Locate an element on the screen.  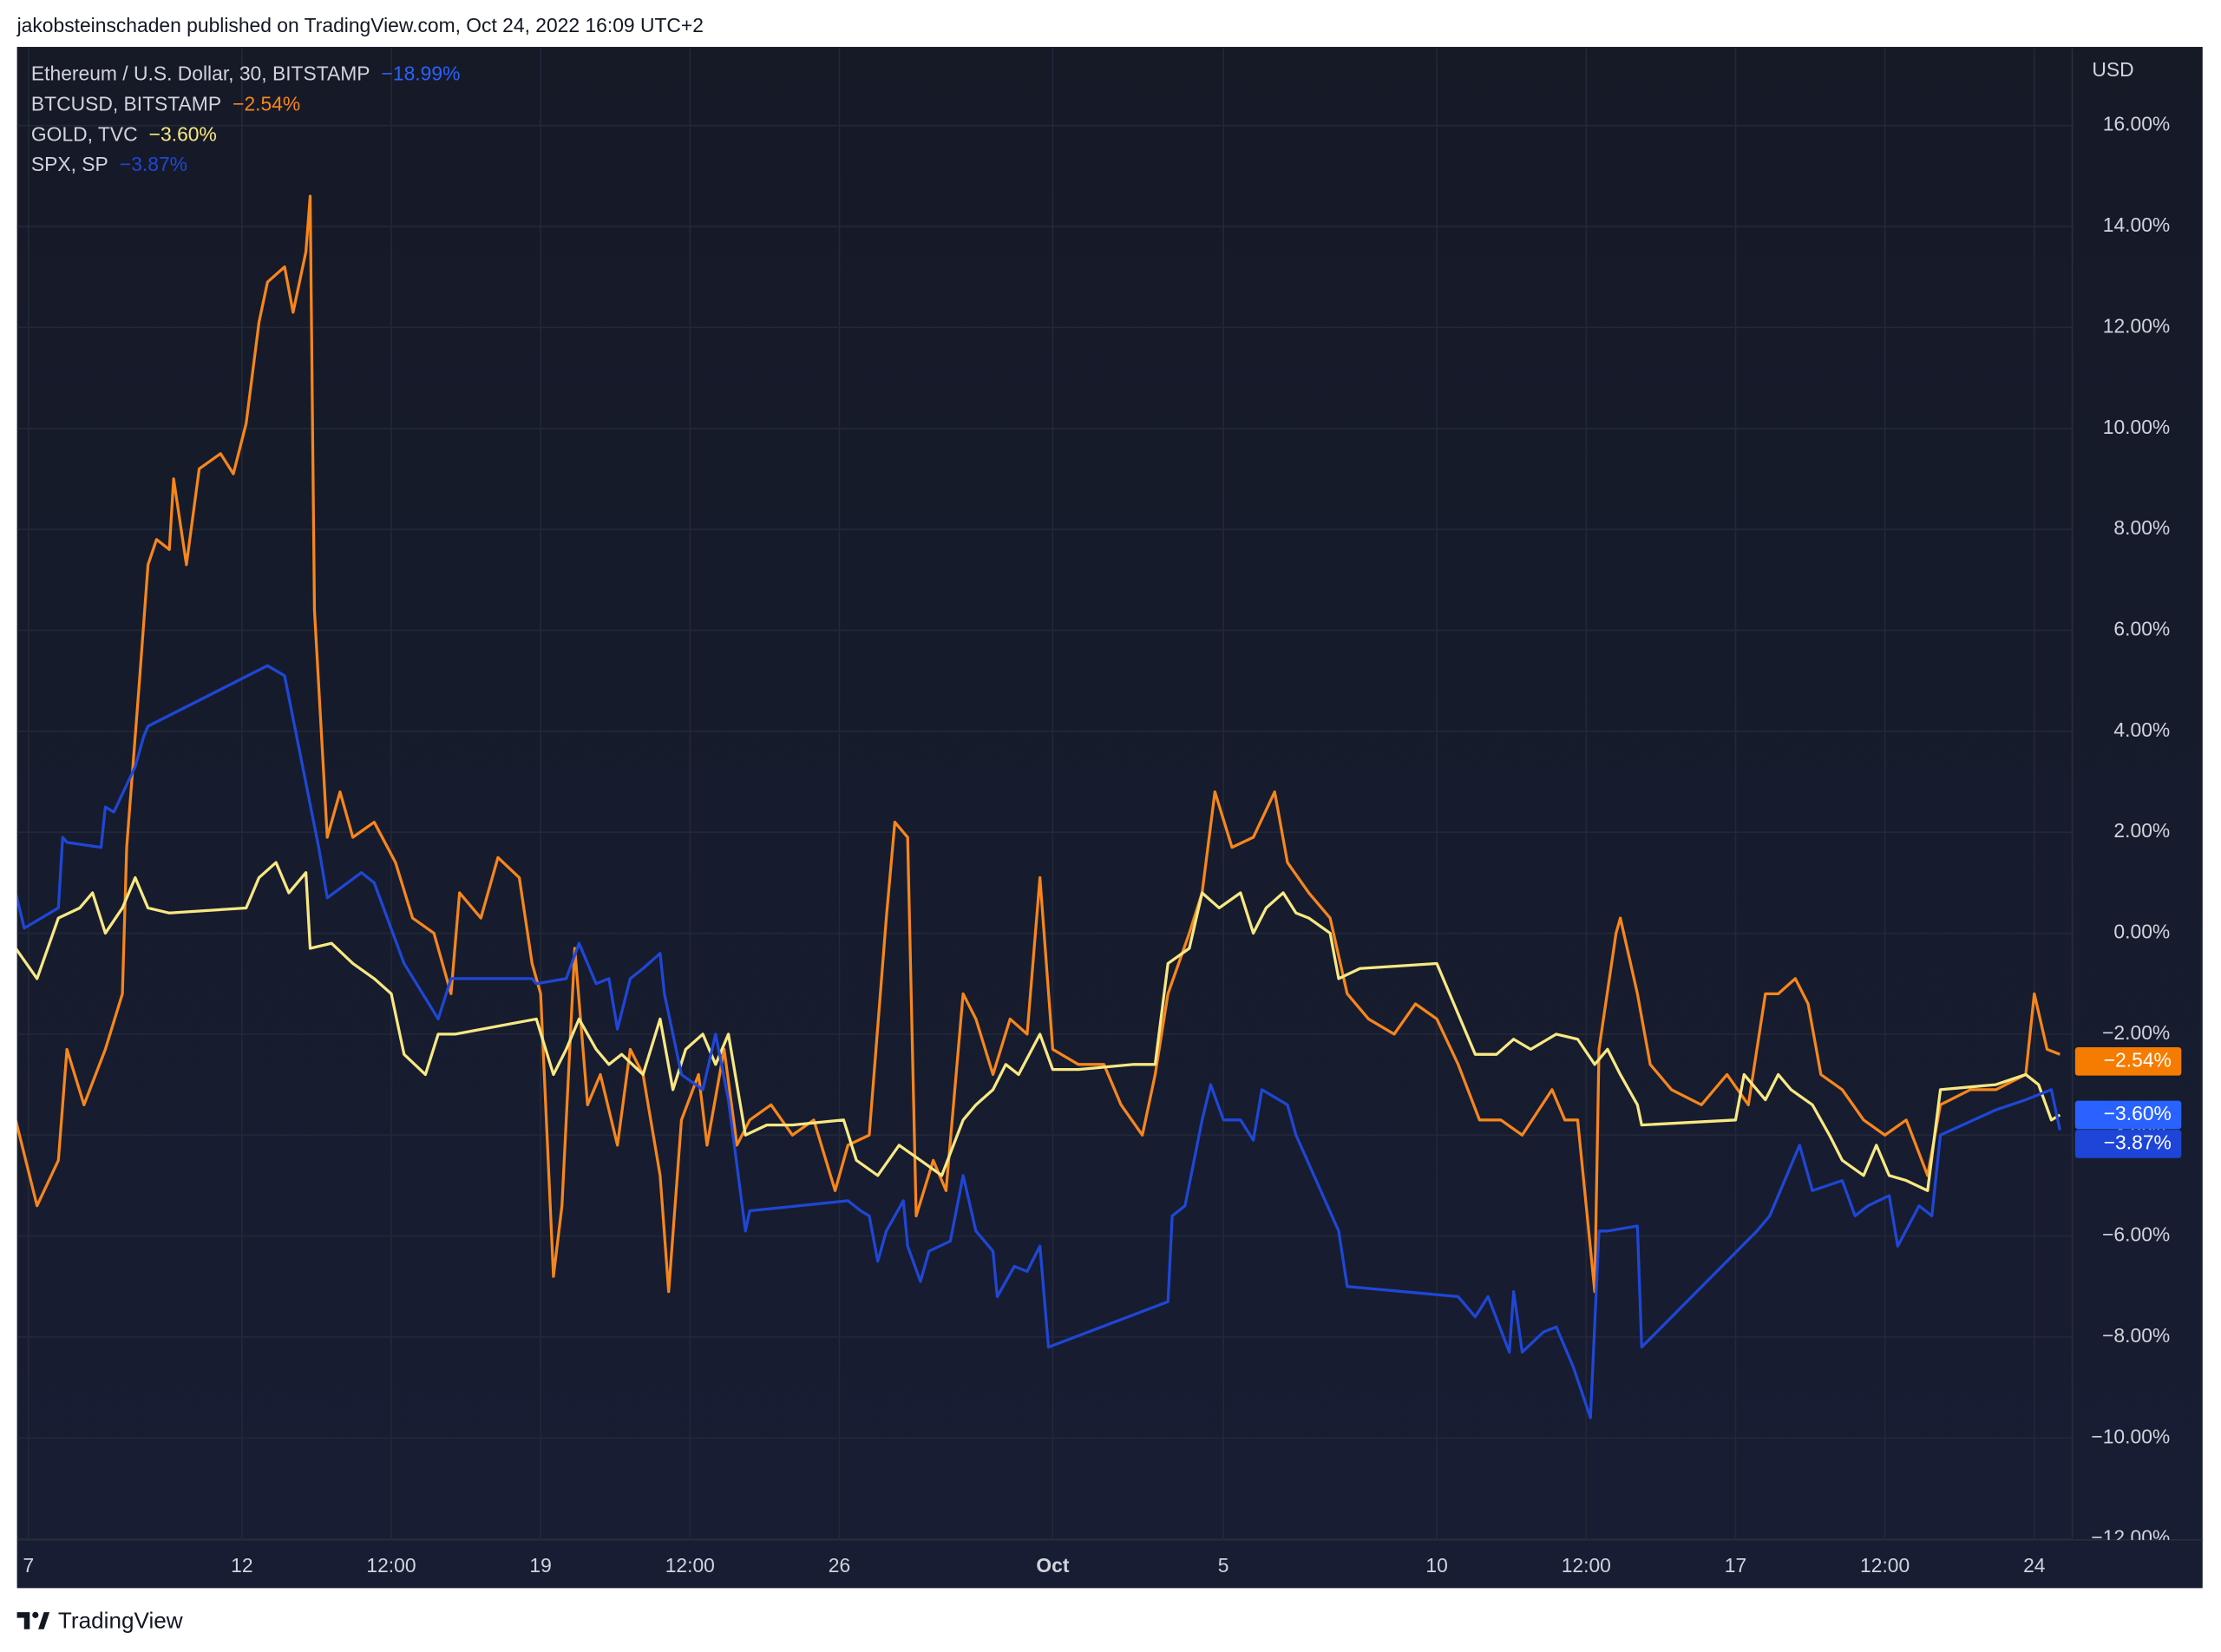
footer-brand: TradingView is located at coordinates (120, 1620).